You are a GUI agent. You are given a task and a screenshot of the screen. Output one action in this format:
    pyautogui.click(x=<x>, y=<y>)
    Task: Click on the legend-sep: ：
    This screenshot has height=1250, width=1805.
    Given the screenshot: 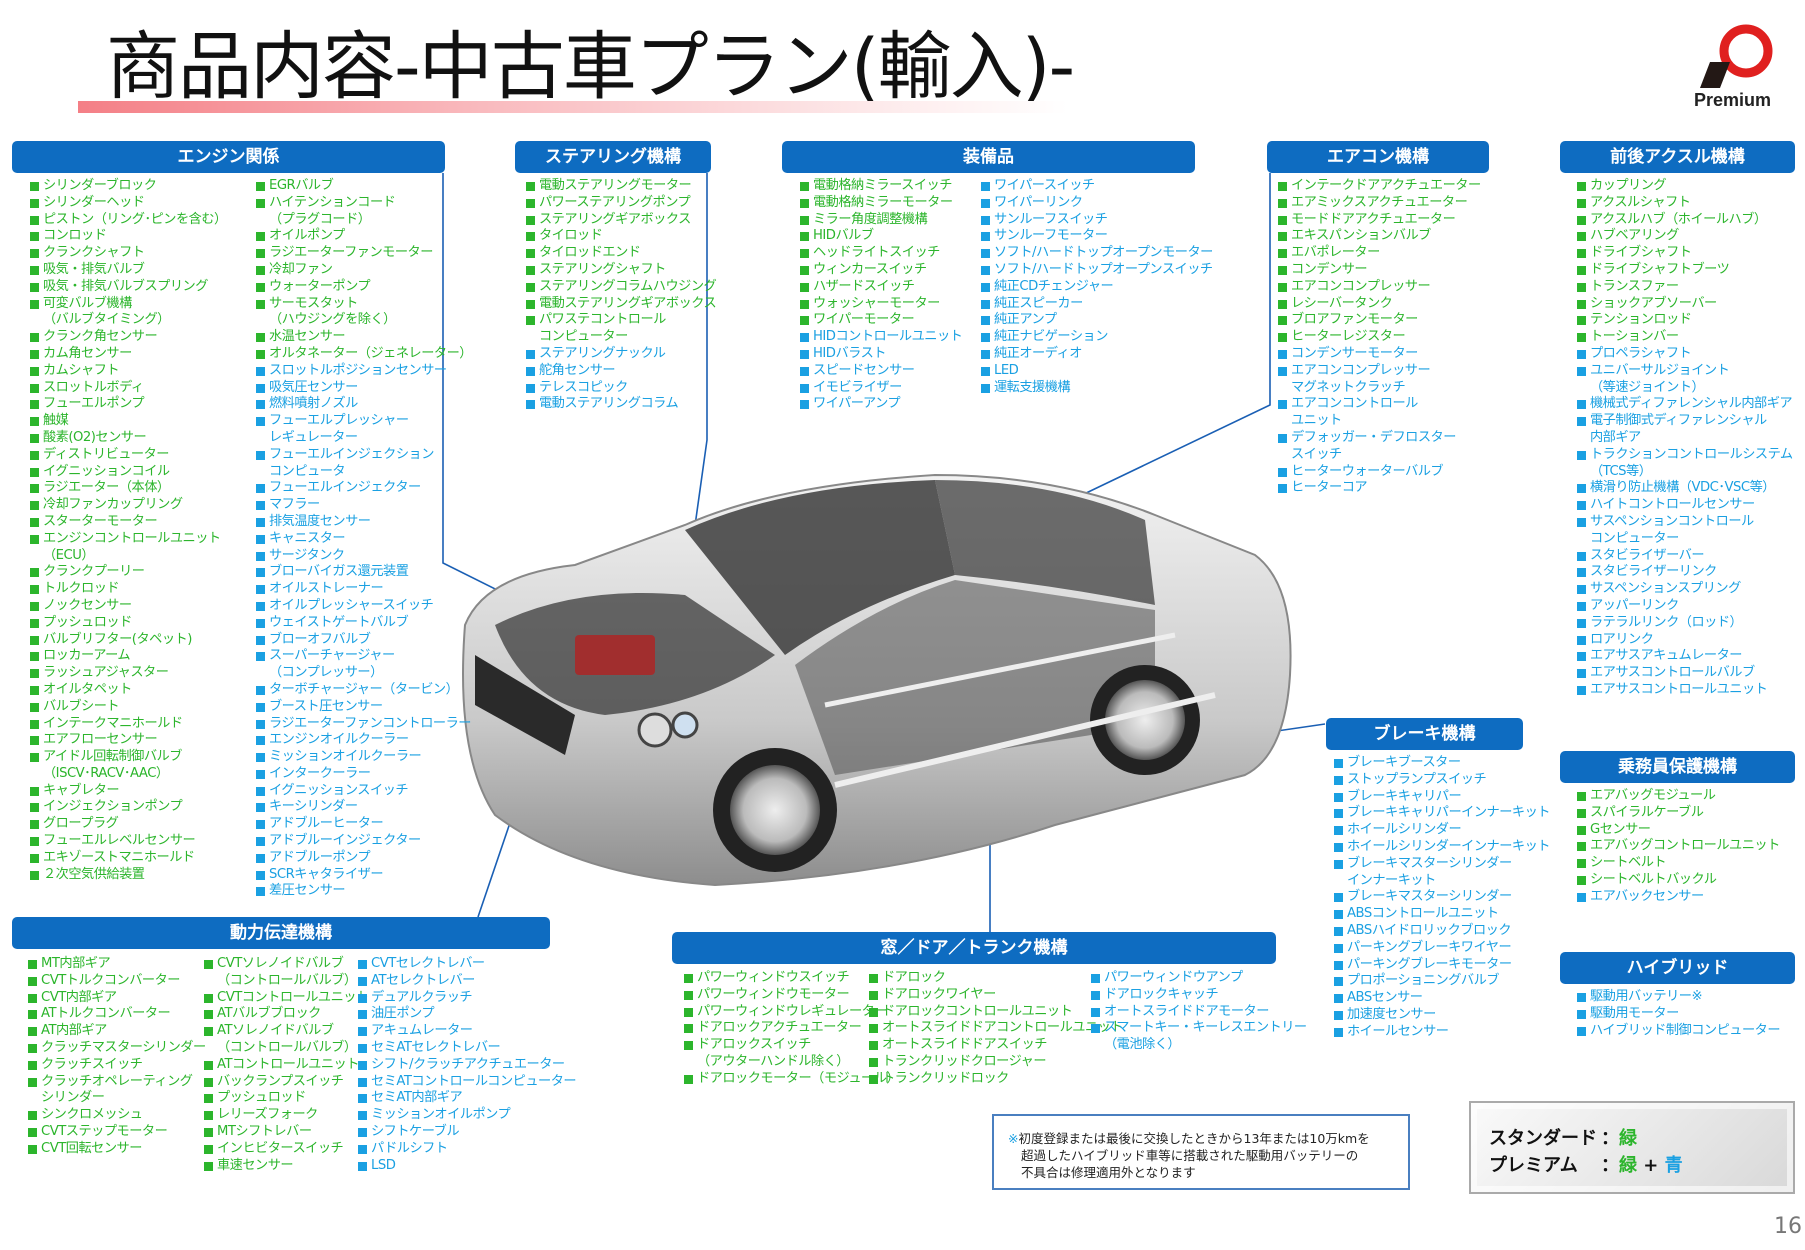 What is the action you would take?
    pyautogui.click(x=1610, y=1165)
    